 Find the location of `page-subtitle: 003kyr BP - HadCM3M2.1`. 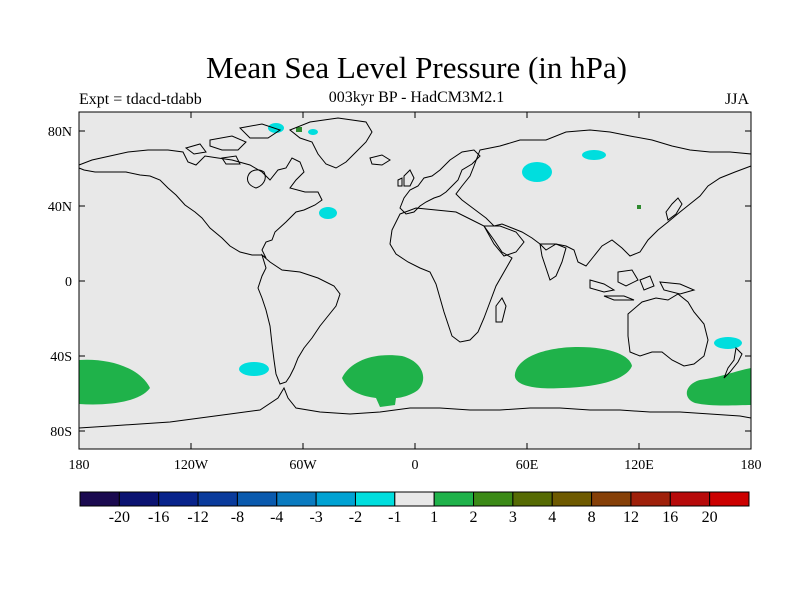

page-subtitle: 003kyr BP - HadCM3M2.1 is located at coordinates (416, 97).